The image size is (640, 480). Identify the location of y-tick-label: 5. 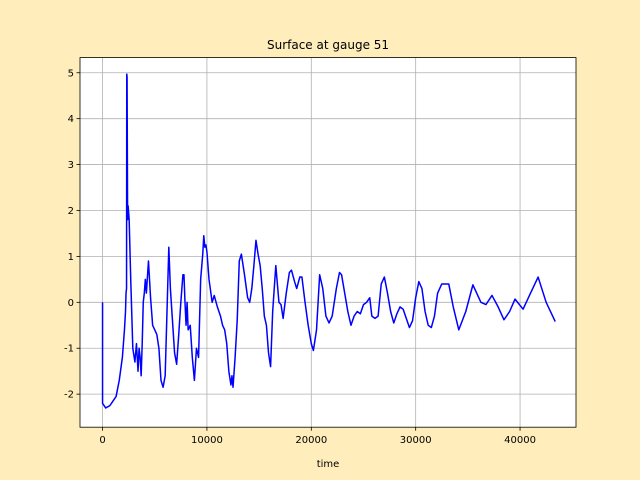
(71, 73).